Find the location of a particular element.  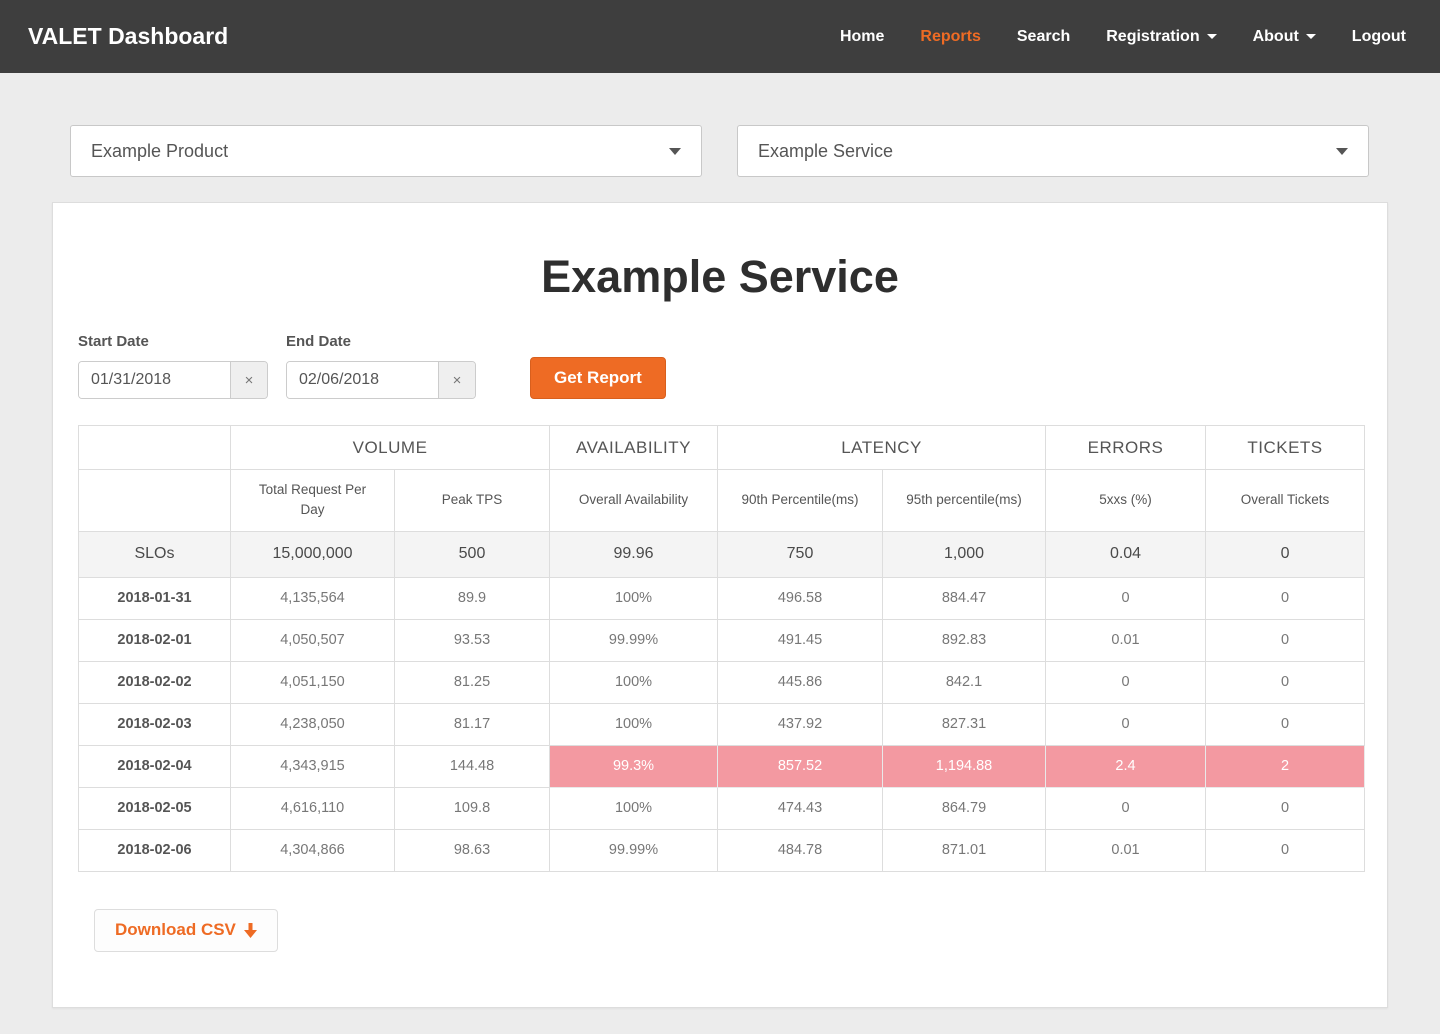

row-value: 842.1 is located at coordinates (964, 682).